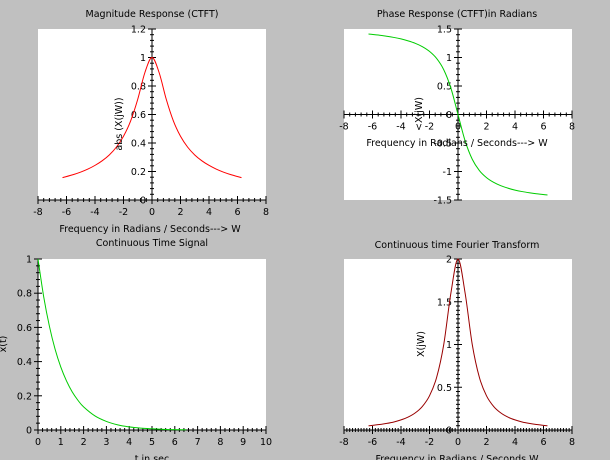 The image size is (610, 460). What do you see at coordinates (421, 344) in the screenshot?
I see `y-axis-label: X(jW)` at bounding box center [421, 344].